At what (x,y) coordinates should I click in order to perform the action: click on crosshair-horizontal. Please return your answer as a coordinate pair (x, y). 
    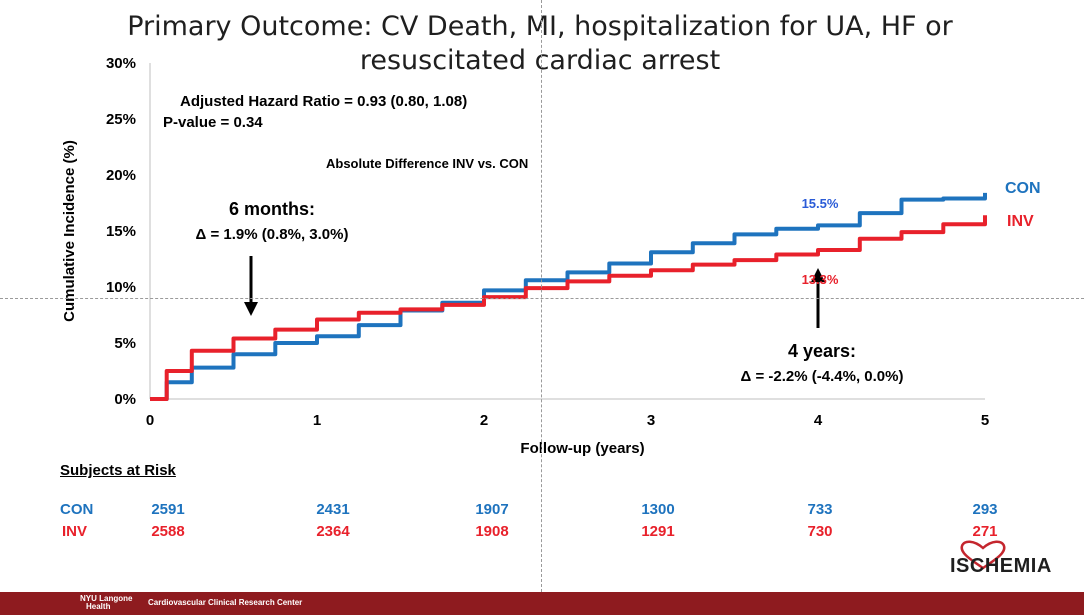
    Looking at the image, I should click on (542, 298).